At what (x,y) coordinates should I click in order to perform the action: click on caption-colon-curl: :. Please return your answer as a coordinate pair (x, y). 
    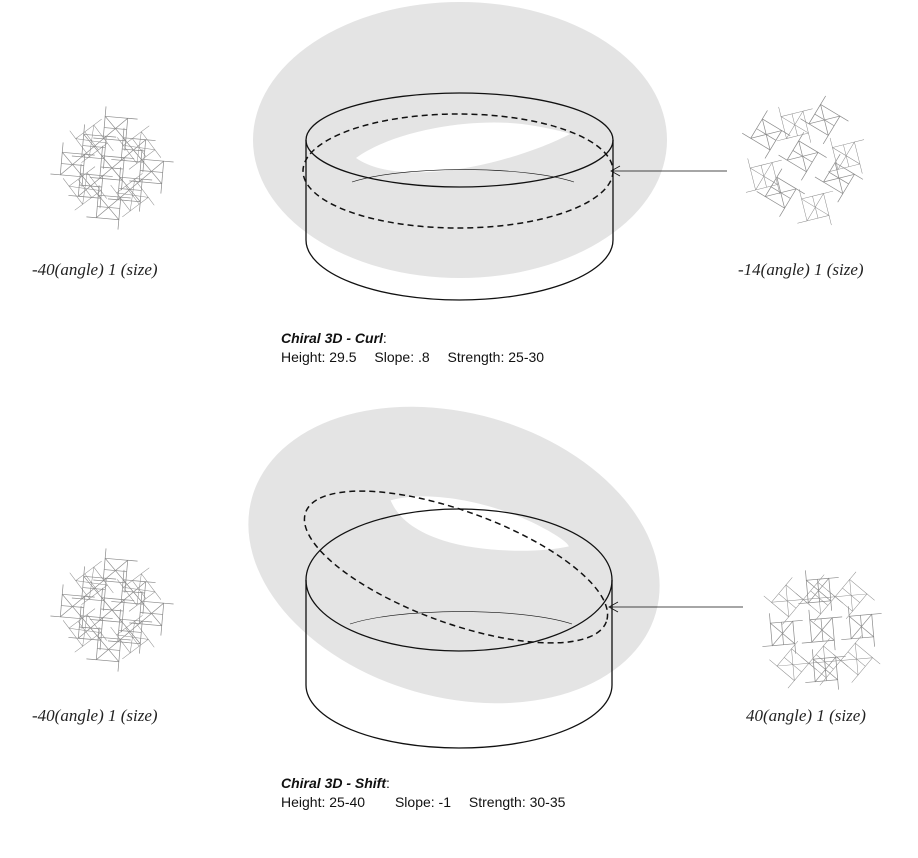
    Looking at the image, I should click on (384, 338).